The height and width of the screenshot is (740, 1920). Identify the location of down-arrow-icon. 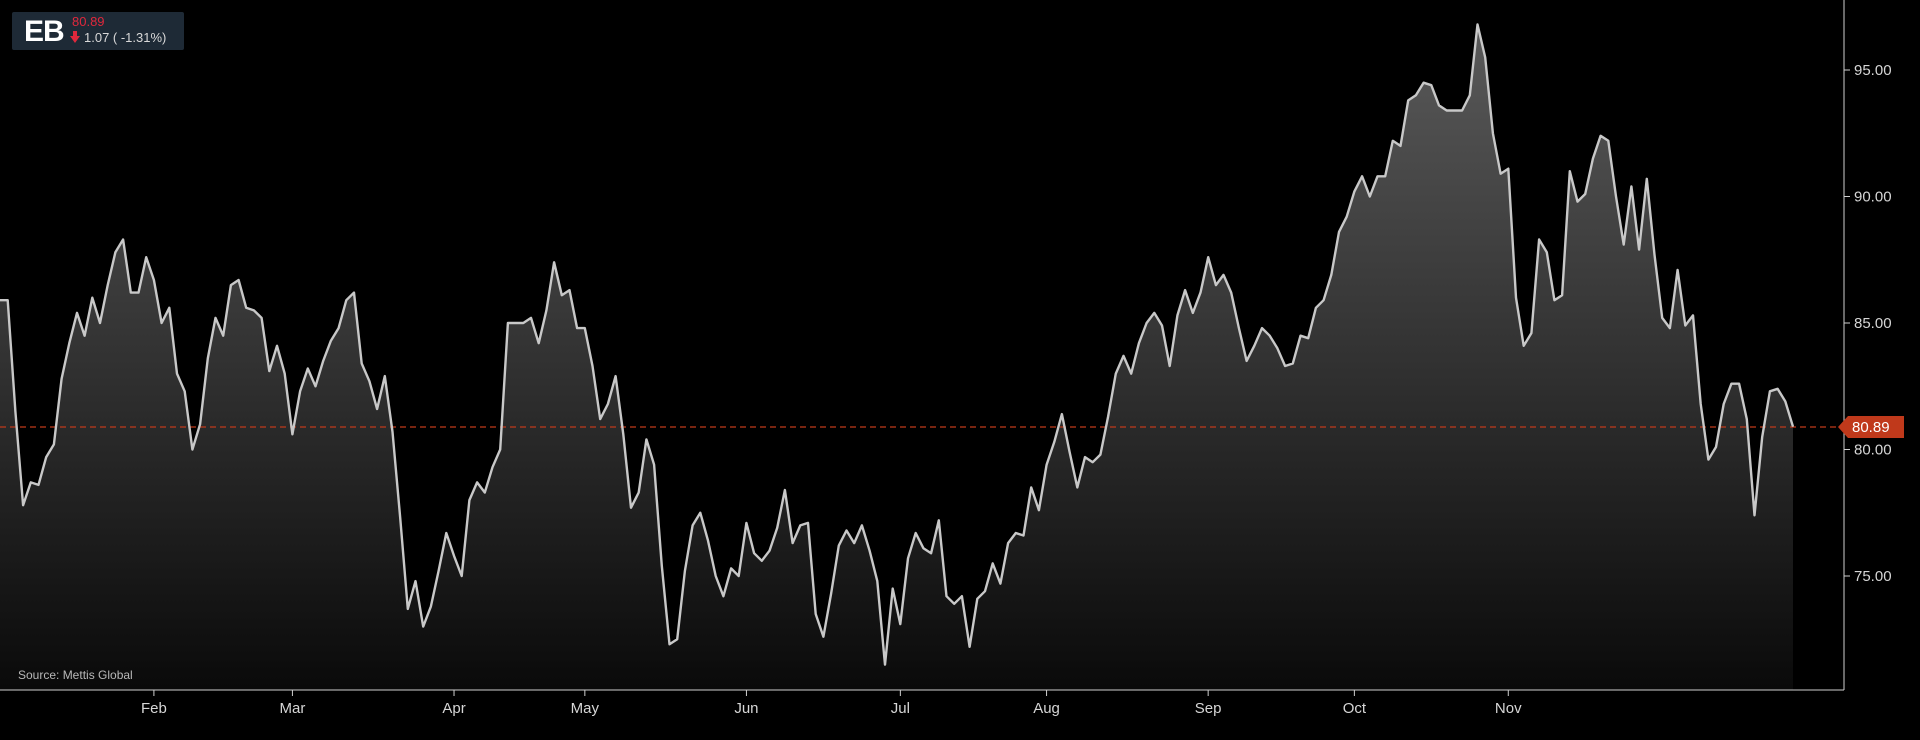
(75, 37).